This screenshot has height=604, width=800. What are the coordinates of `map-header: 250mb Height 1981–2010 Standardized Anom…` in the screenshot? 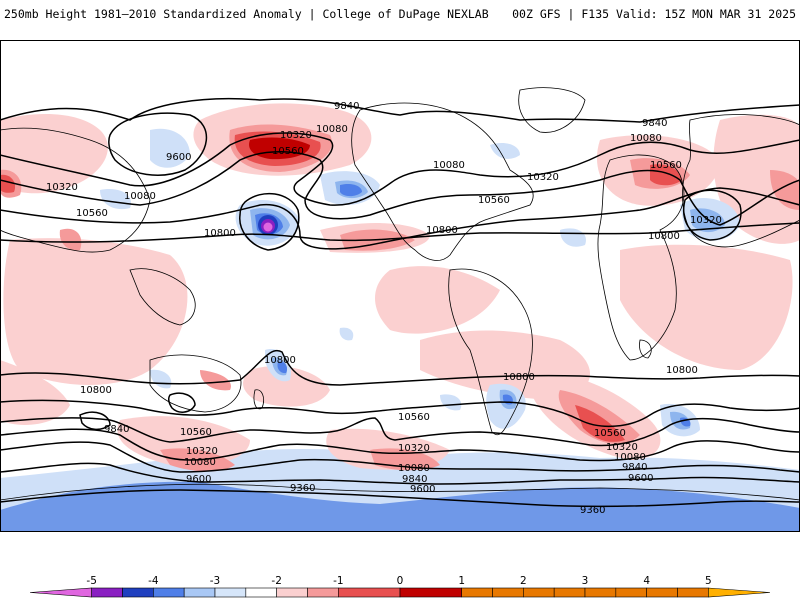 It's located at (400, 14).